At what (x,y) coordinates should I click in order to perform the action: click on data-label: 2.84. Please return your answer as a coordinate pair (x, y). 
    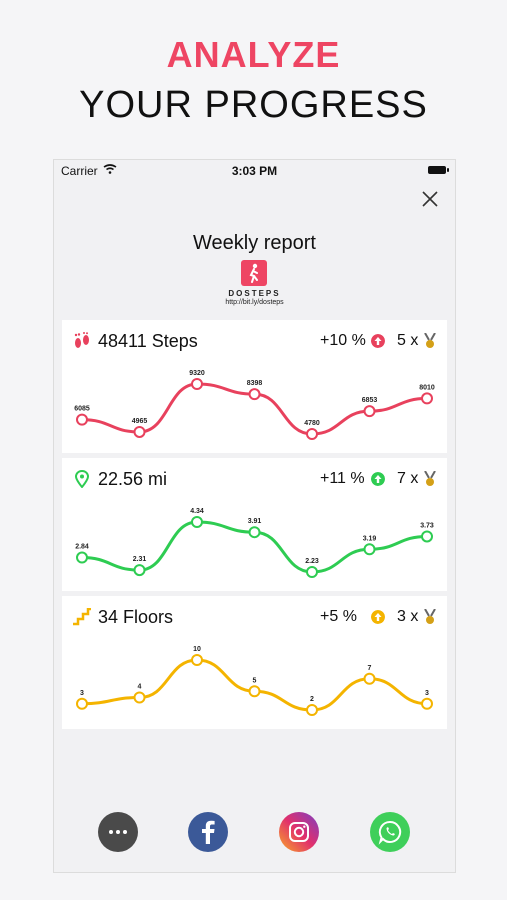
    Looking at the image, I should click on (82, 547).